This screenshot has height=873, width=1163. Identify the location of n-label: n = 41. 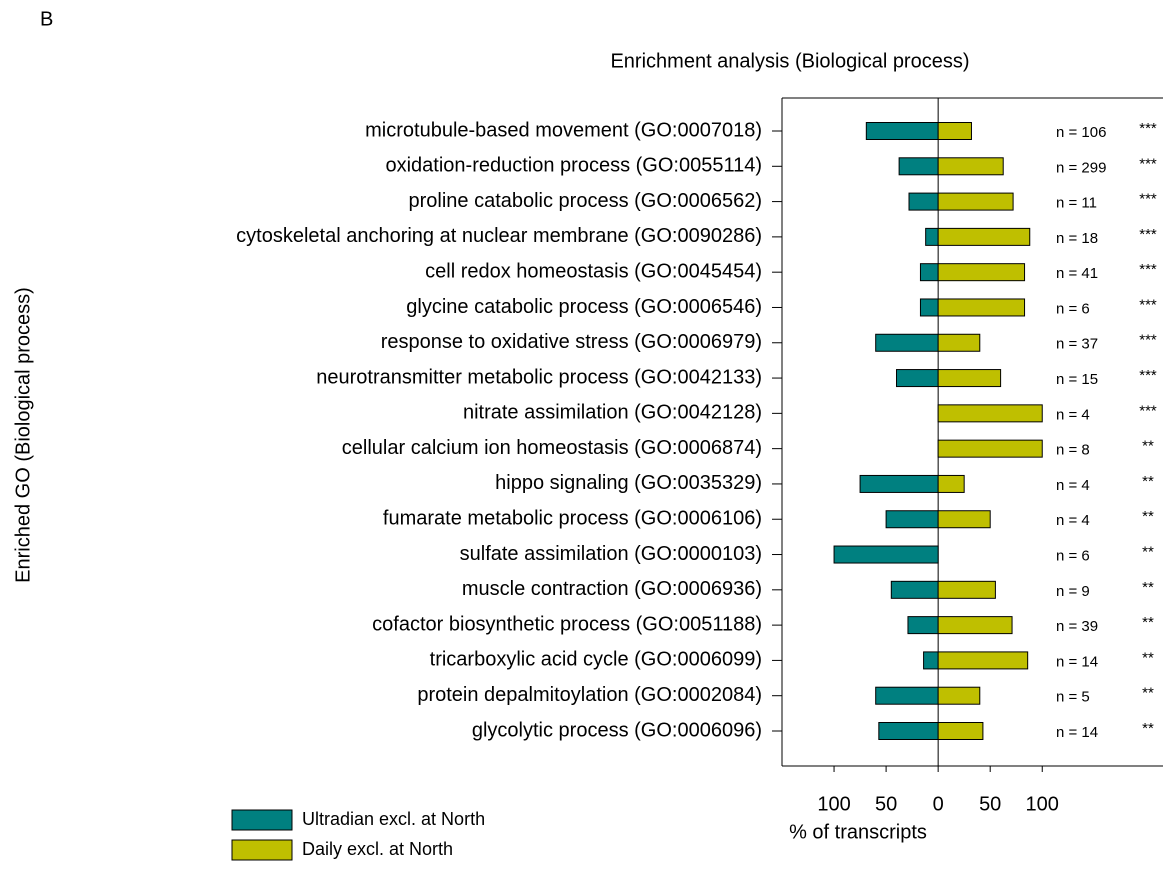
(1077, 273).